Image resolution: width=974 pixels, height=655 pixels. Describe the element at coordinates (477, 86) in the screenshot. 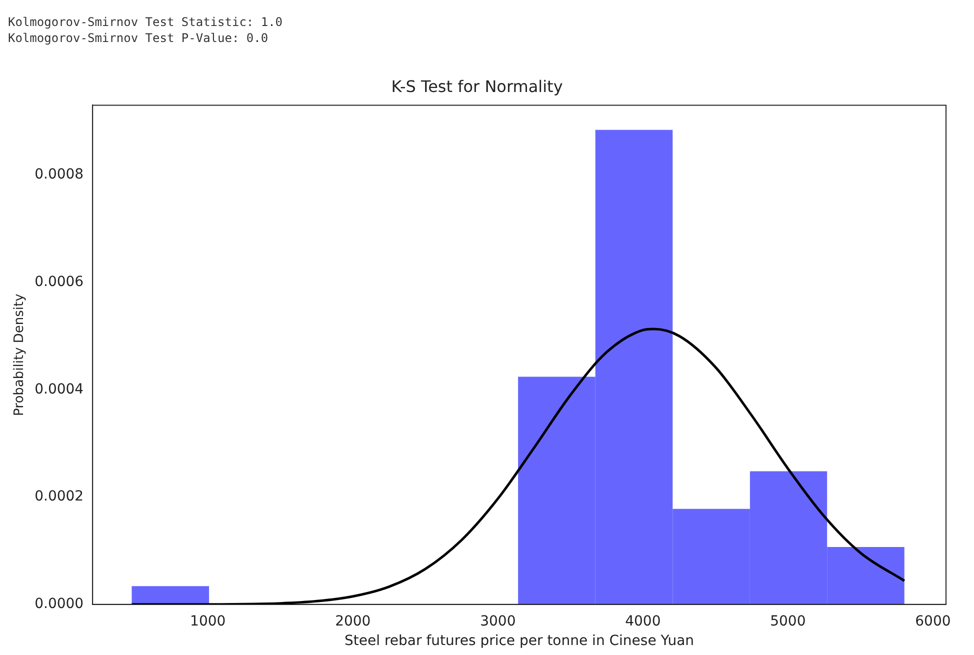

I see `chart-title: K-S Test for Normality` at that location.